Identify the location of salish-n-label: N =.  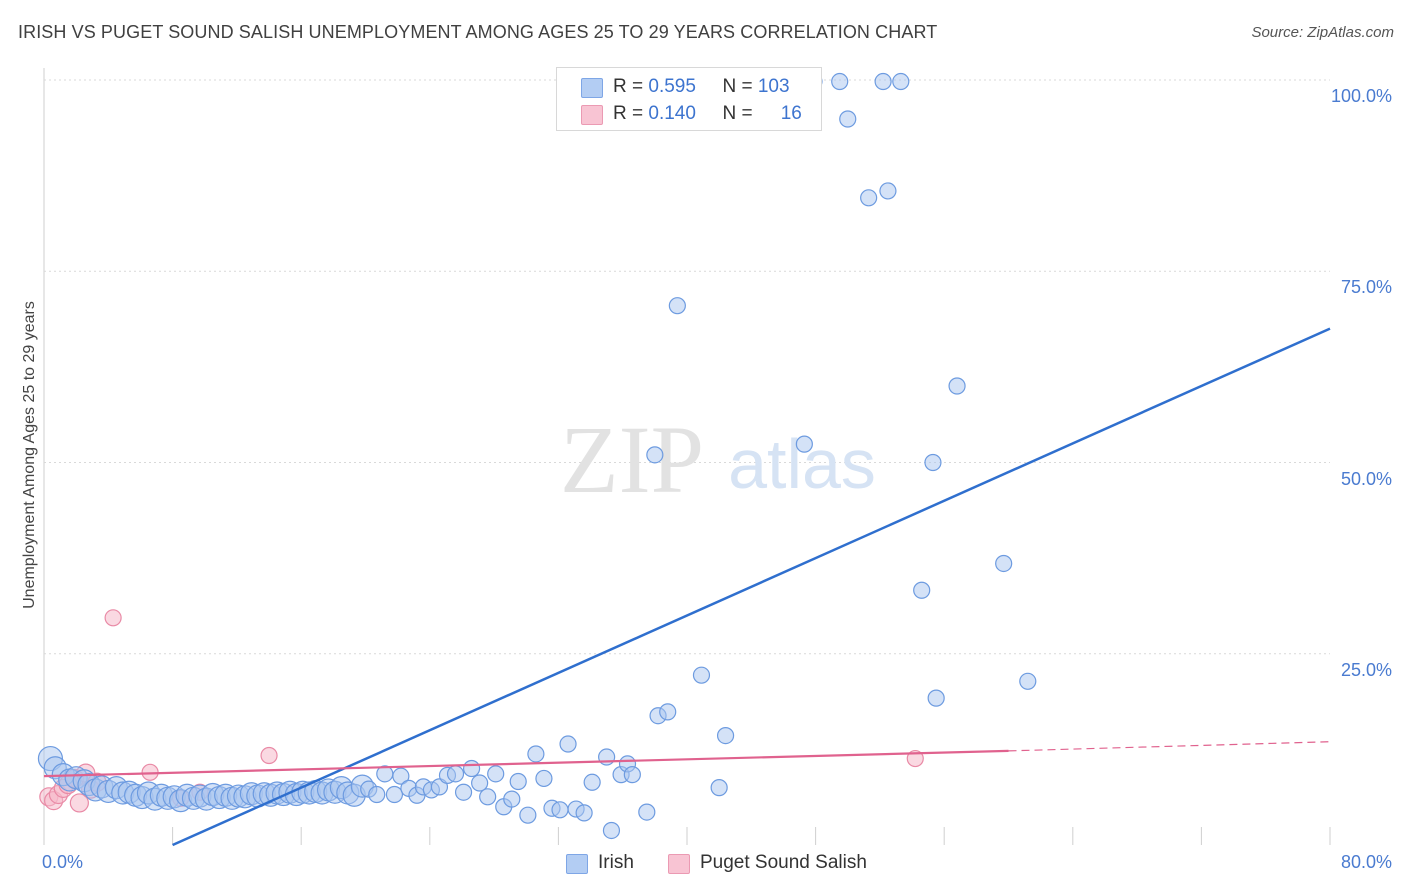
(740, 113).